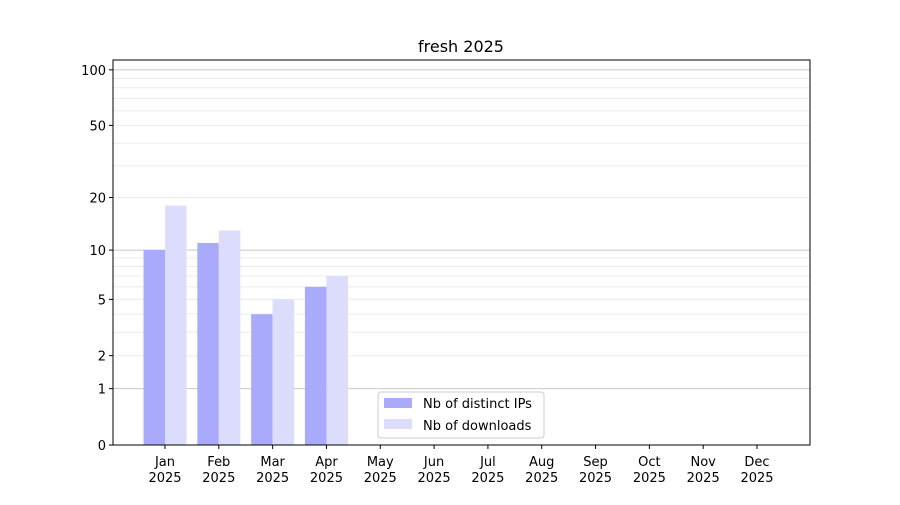 Image resolution: width=900 pixels, height=505 pixels. What do you see at coordinates (97, 126) in the screenshot?
I see `y-tick-label: 50` at bounding box center [97, 126].